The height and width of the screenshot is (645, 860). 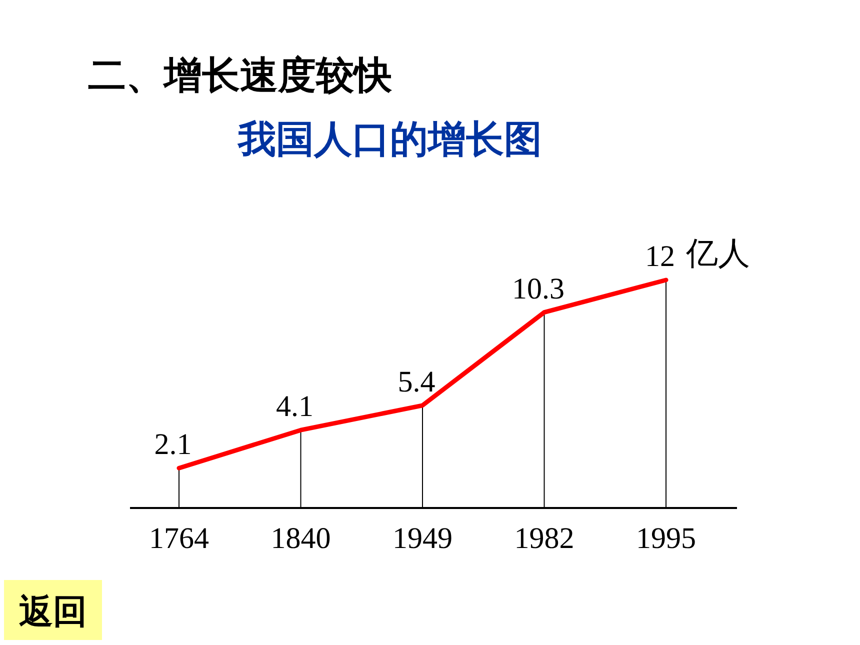 What do you see at coordinates (53, 612) in the screenshot?
I see `text: 返回` at bounding box center [53, 612].